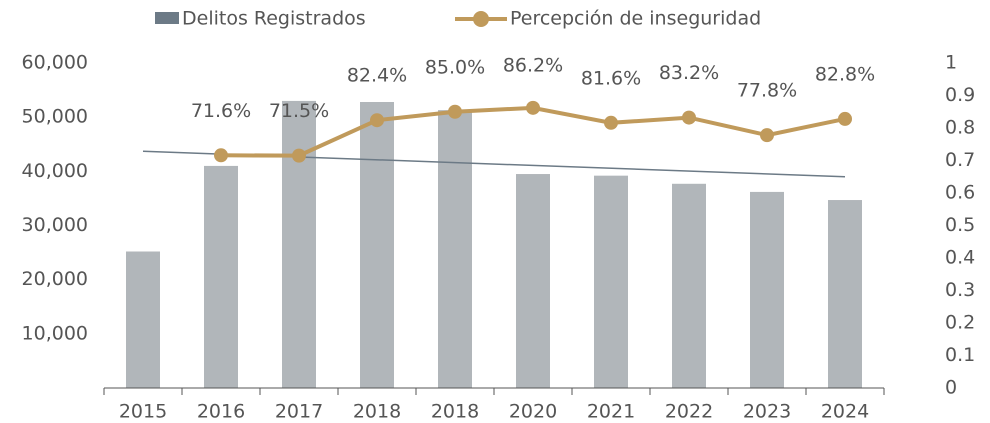  What do you see at coordinates (533, 412) in the screenshot?
I see `x-tick-label: 2020` at bounding box center [533, 412].